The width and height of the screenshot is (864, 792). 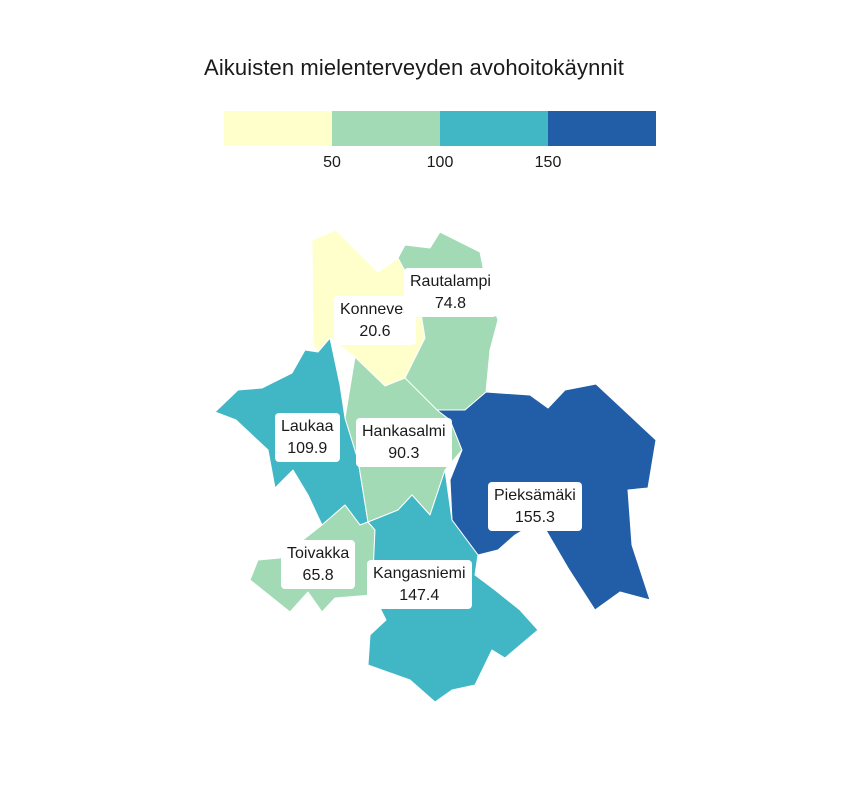 I want to click on label-rautalampi-name: Rautalampi, so click(x=450, y=281).